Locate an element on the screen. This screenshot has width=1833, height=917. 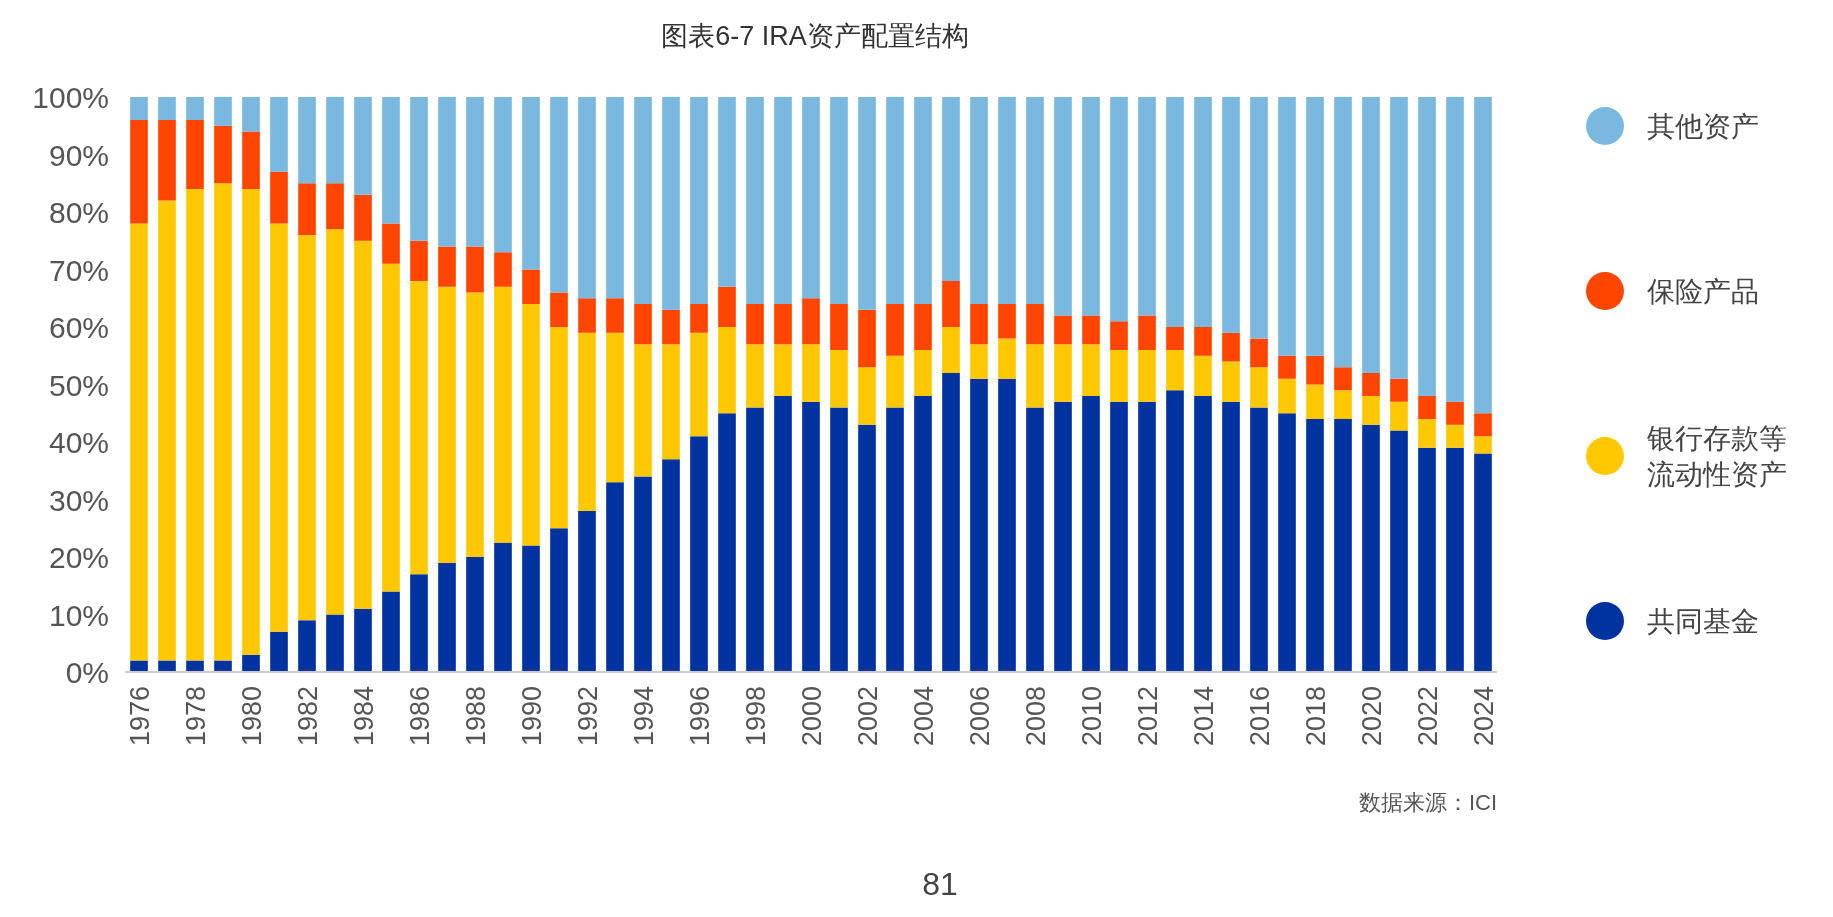
y-tick-label: 100% is located at coordinates (70, 97).